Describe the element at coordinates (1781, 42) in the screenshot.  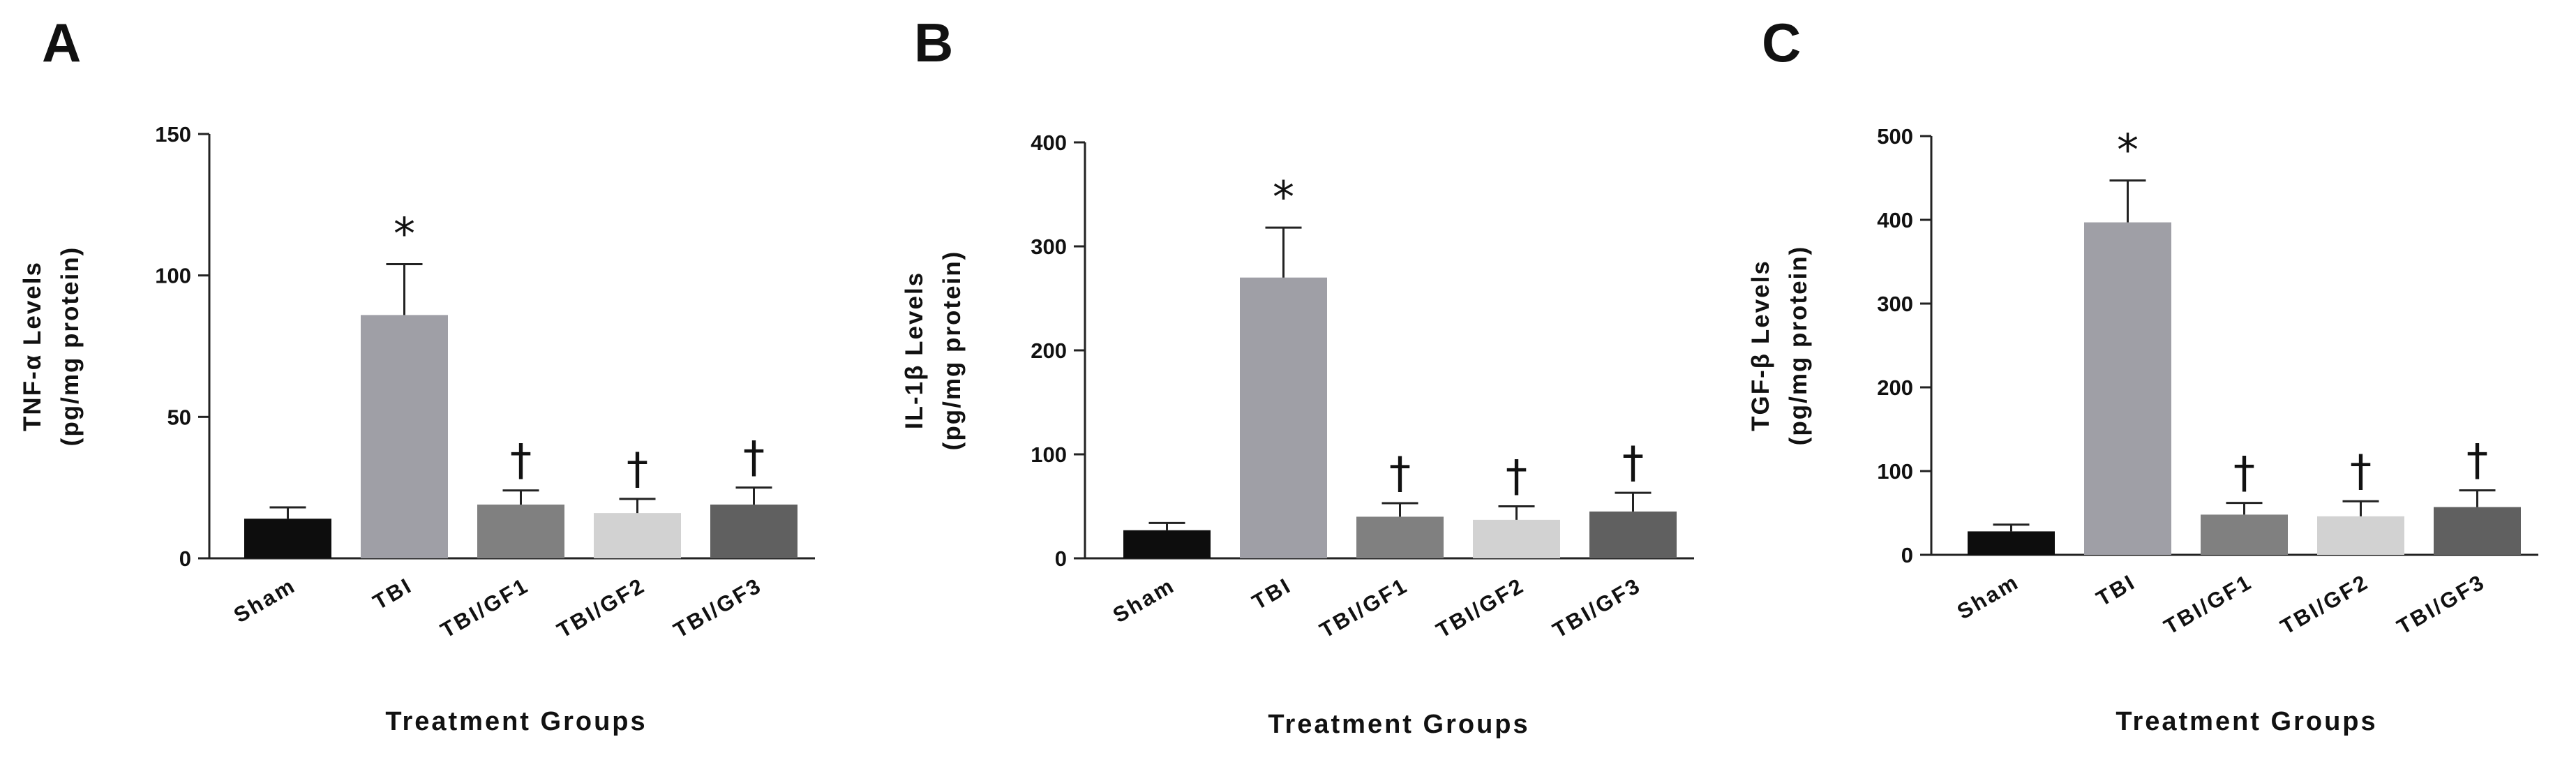
I see `panel-letter: C` at that location.